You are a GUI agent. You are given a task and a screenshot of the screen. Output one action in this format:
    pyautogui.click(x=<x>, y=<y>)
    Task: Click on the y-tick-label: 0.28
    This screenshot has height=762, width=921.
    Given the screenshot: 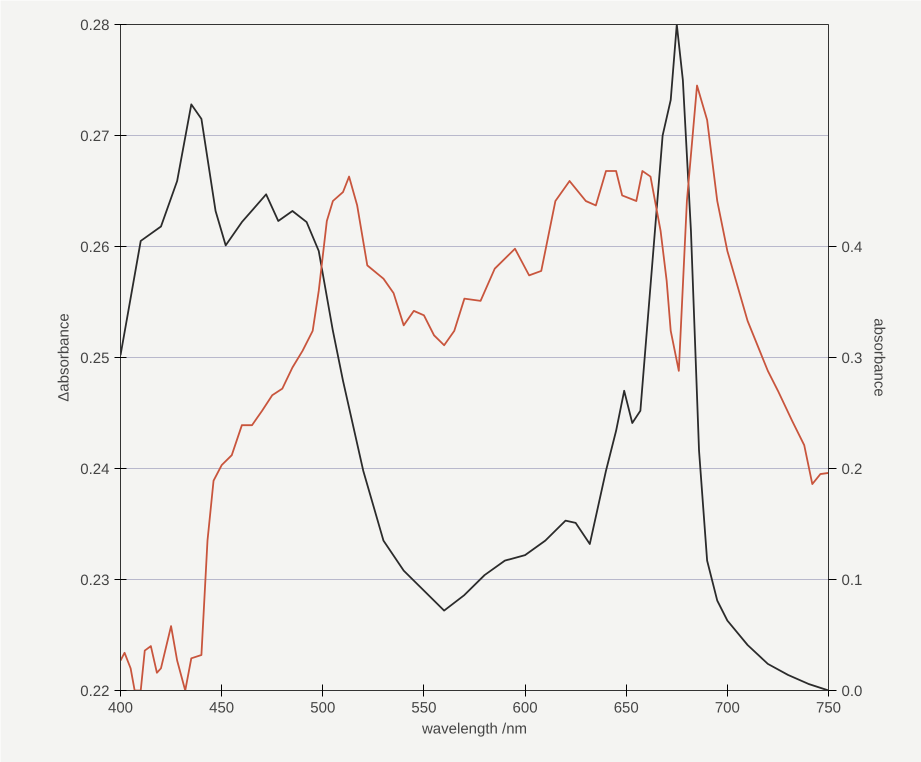 What is the action you would take?
    pyautogui.click(x=95, y=25)
    